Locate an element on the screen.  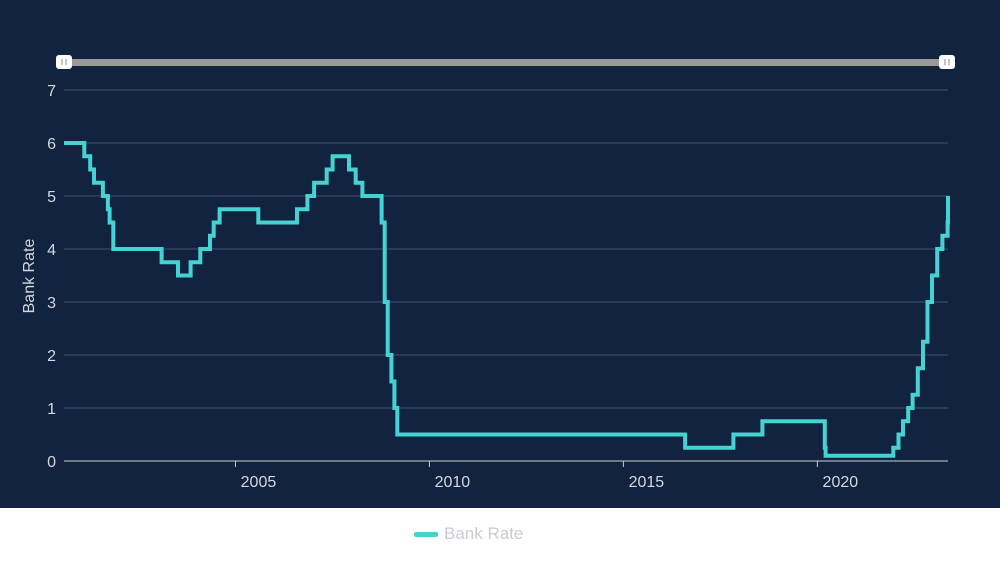
y-tick-label: 7 is located at coordinates (51, 91).